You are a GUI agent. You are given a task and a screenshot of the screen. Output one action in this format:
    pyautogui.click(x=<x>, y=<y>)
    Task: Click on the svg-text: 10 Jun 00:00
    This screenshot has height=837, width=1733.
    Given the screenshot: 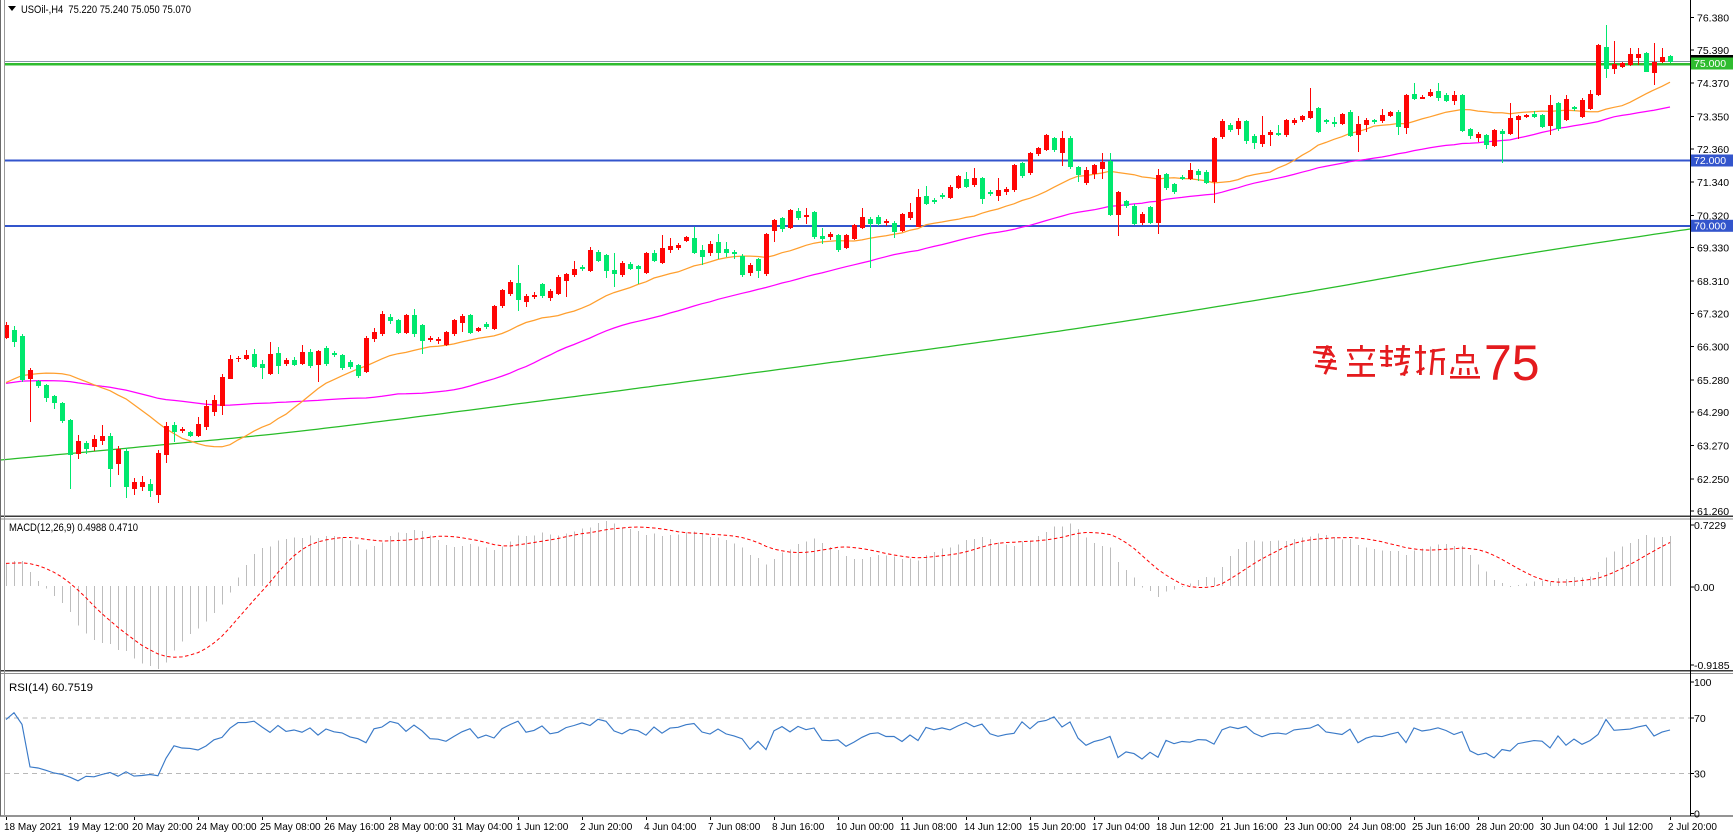 What is the action you would take?
    pyautogui.click(x=865, y=827)
    